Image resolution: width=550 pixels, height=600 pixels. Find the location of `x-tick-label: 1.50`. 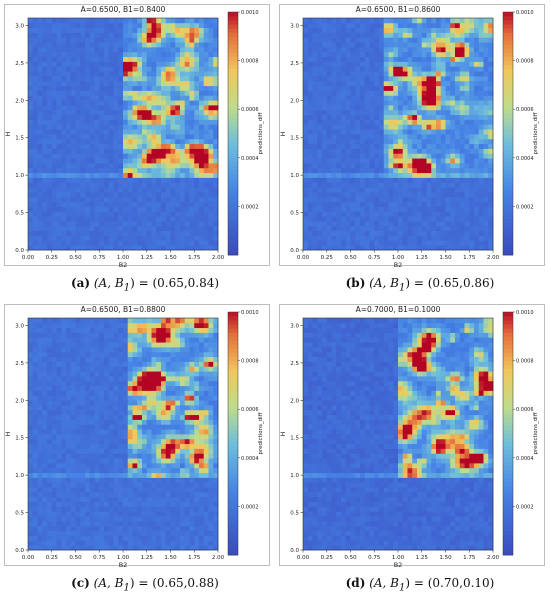

x-tick-label: 1.50 is located at coordinates (445, 258).